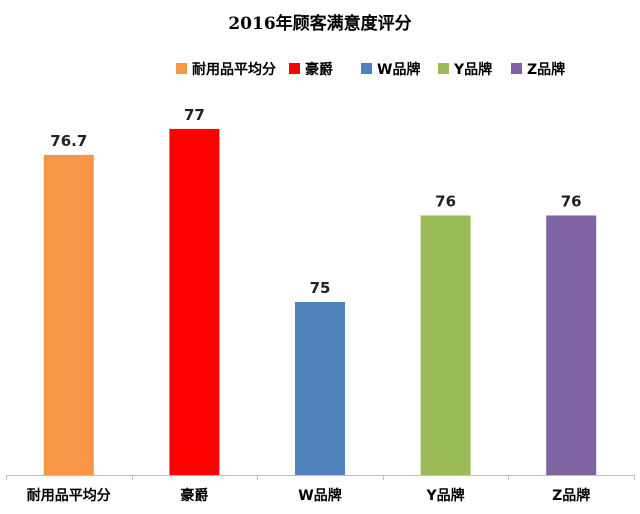 The image size is (640, 514). I want to click on legend-item-label: Z品牌, so click(546, 69).